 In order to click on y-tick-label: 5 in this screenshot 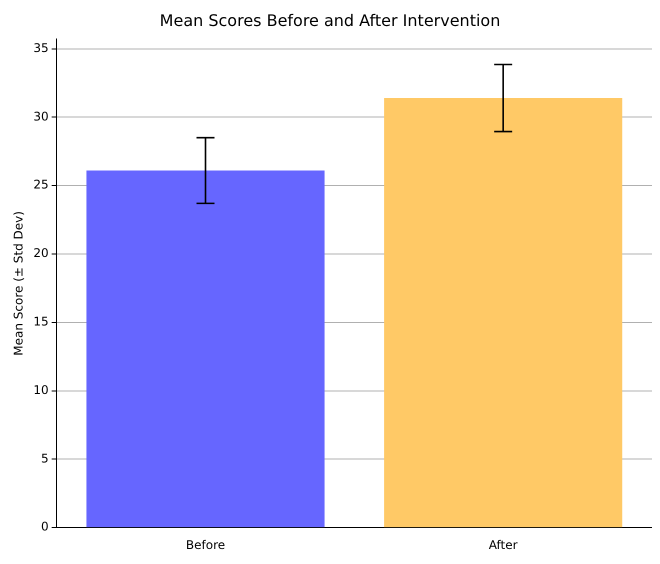, I will do `click(45, 458)`.